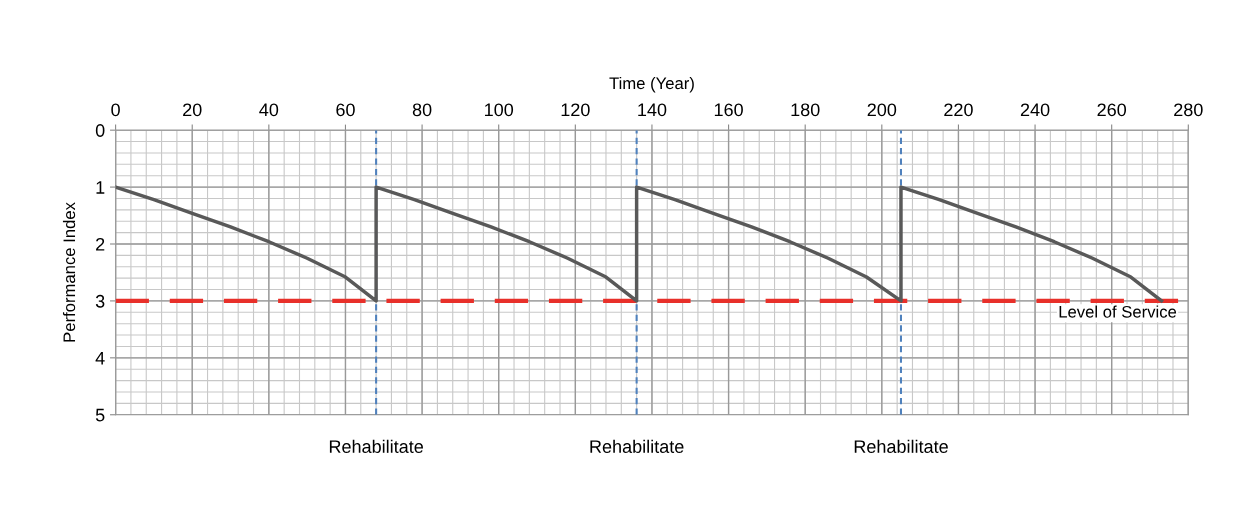  What do you see at coordinates (192, 110) in the screenshot?
I see `x-tick-label: 20` at bounding box center [192, 110].